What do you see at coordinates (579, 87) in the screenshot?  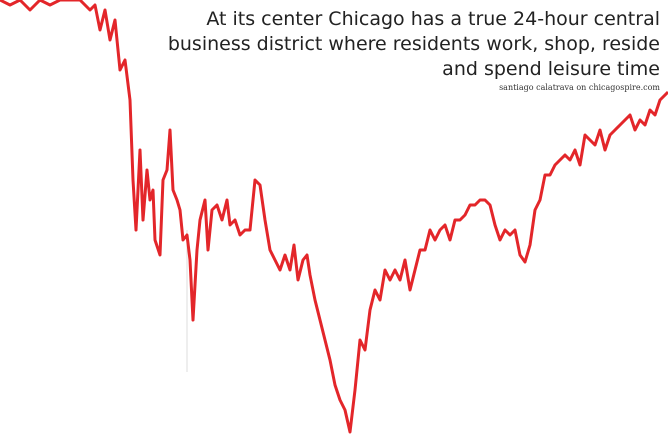 I see `attribution: santiago calatrava on chicagospire.com` at bounding box center [579, 87].